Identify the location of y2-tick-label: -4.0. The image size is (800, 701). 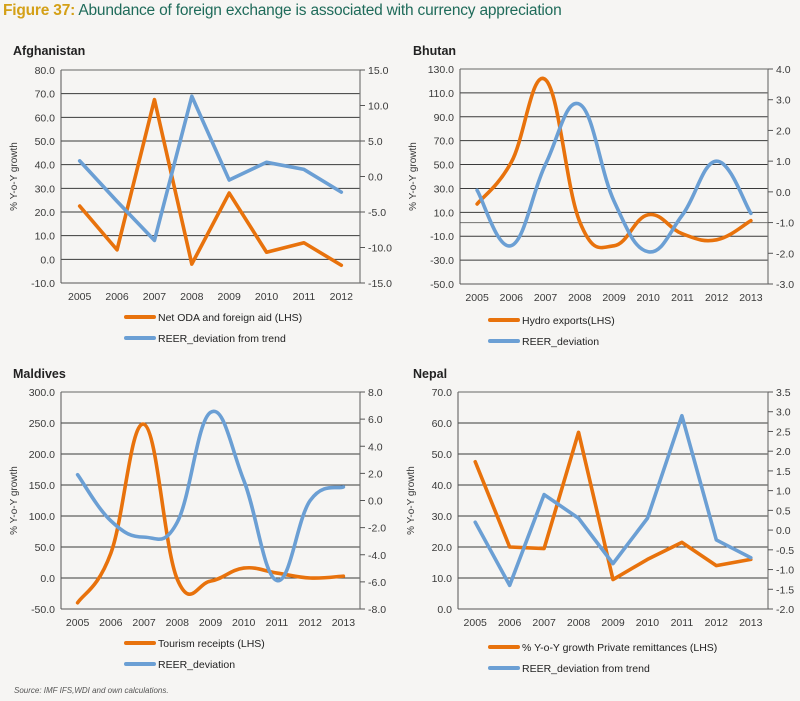
(377, 556).